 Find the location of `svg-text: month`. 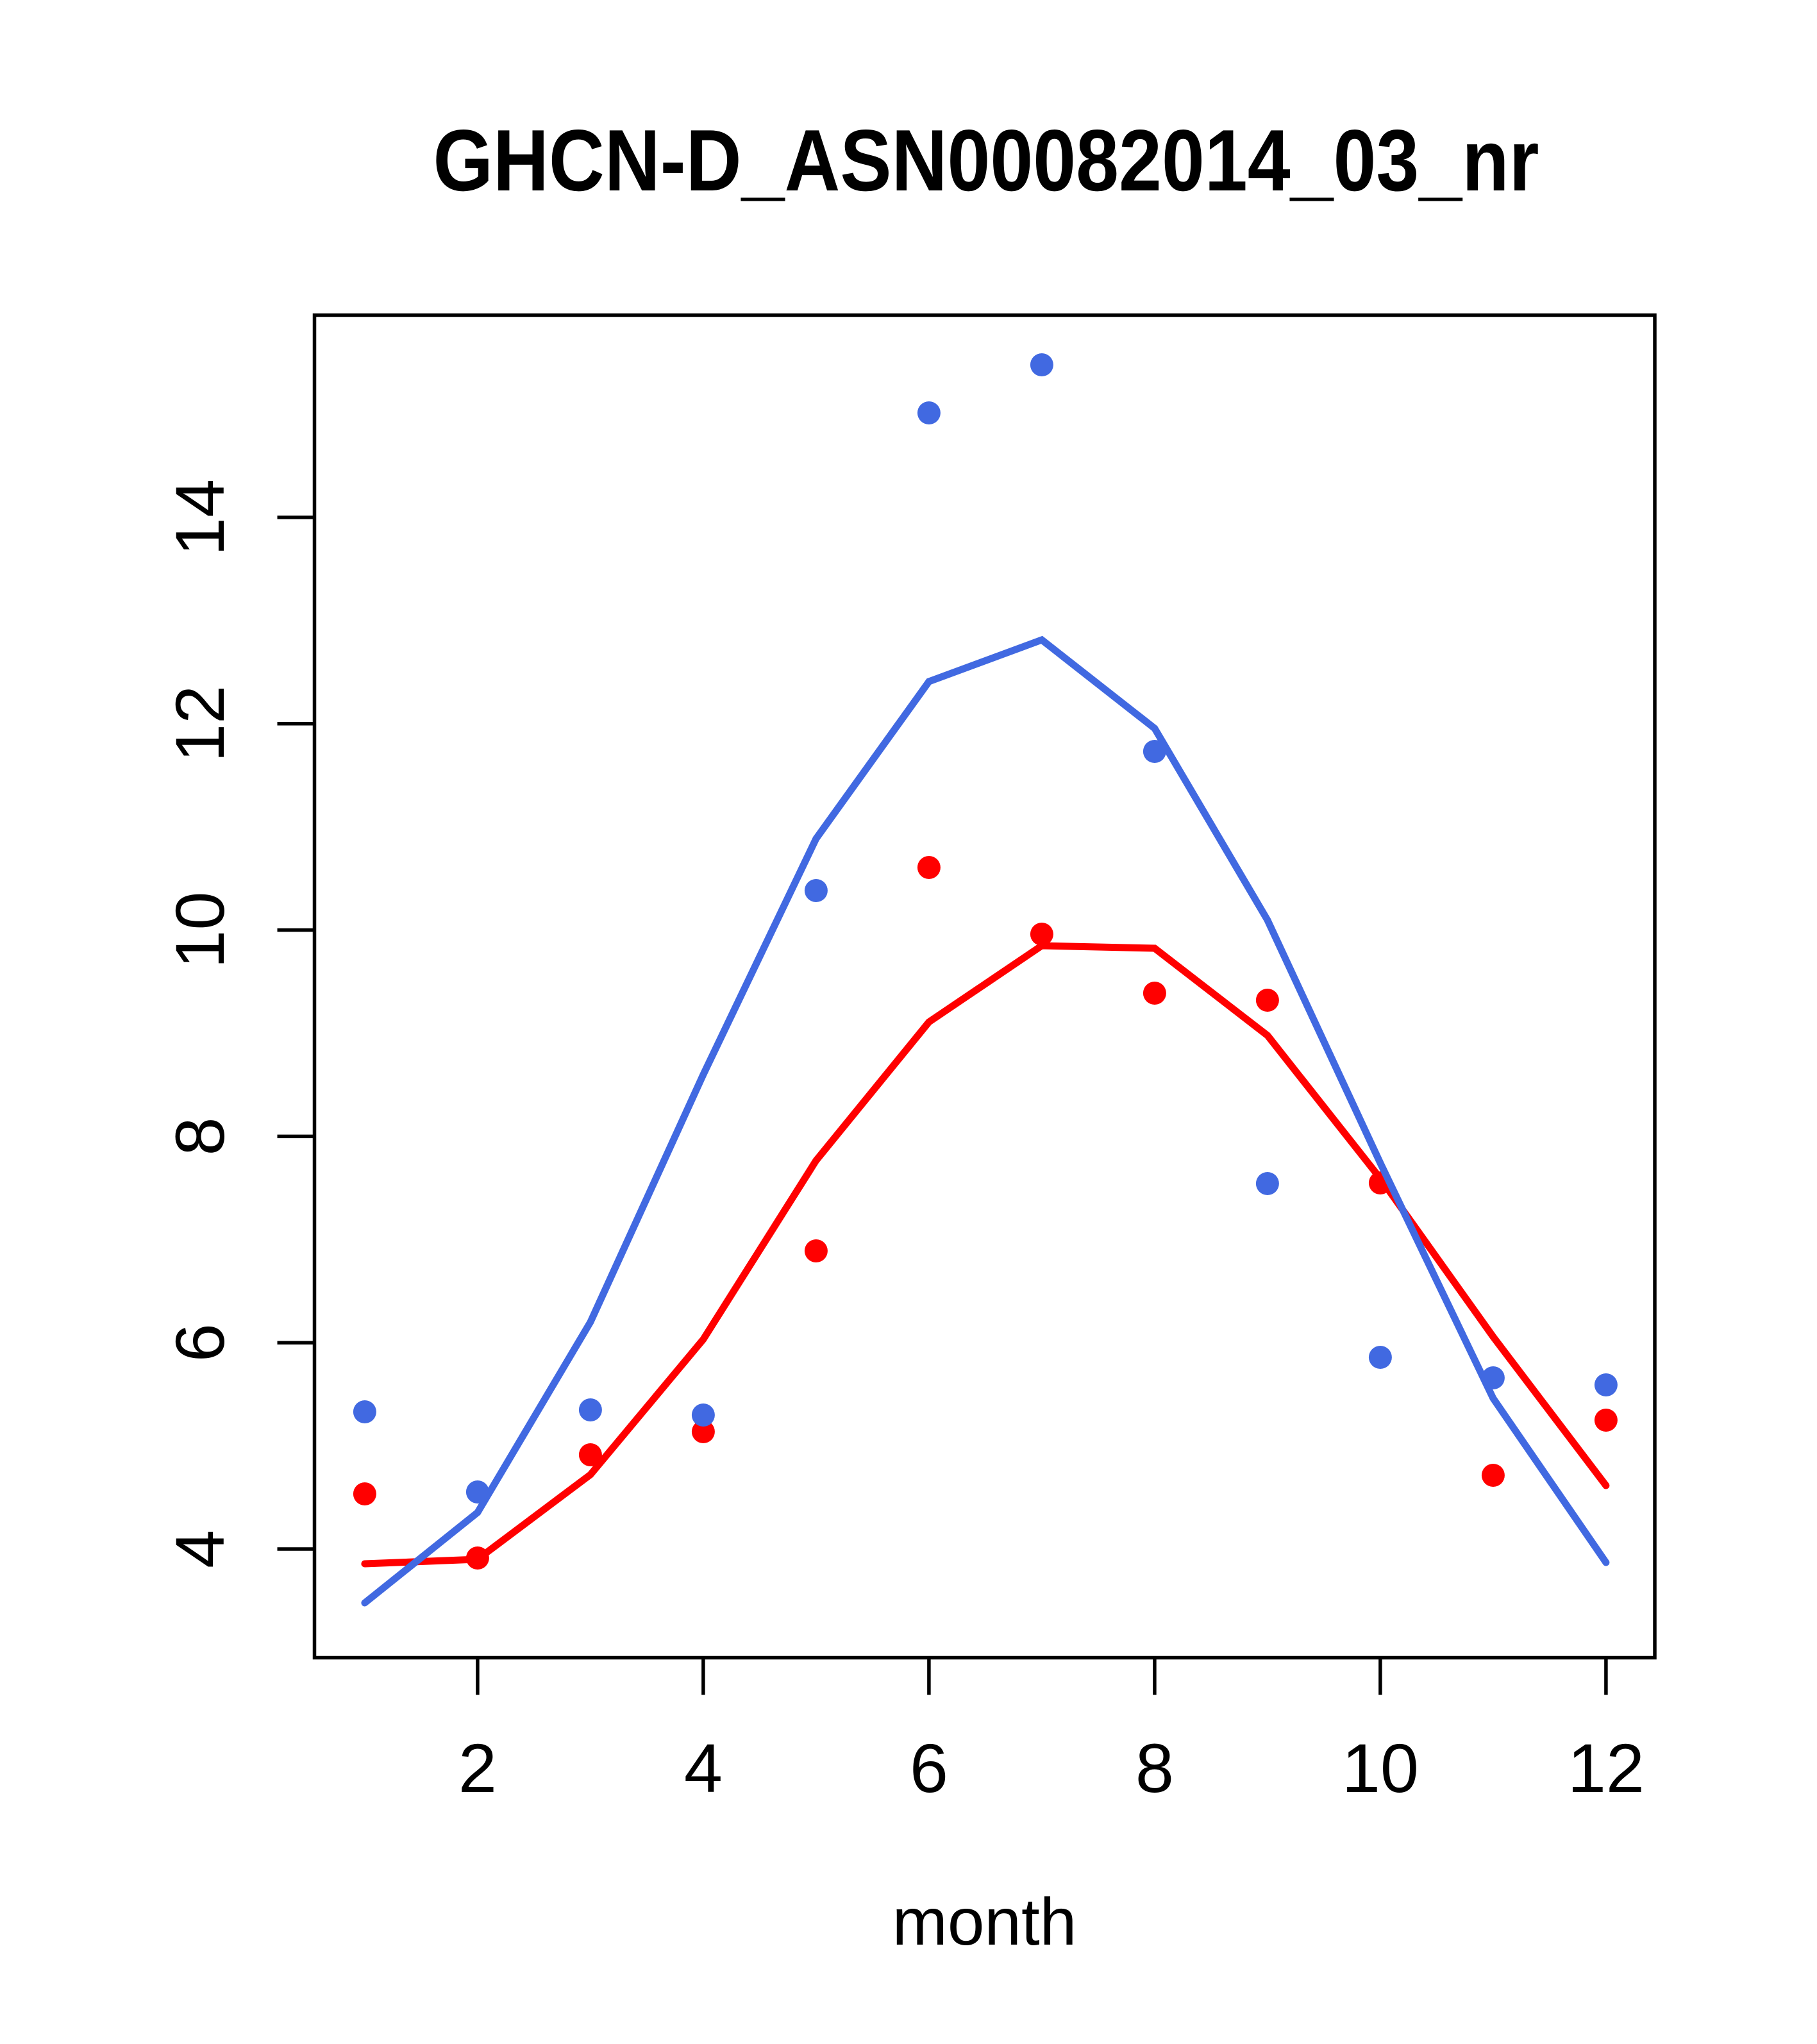

svg-text: month is located at coordinates (984, 1921).